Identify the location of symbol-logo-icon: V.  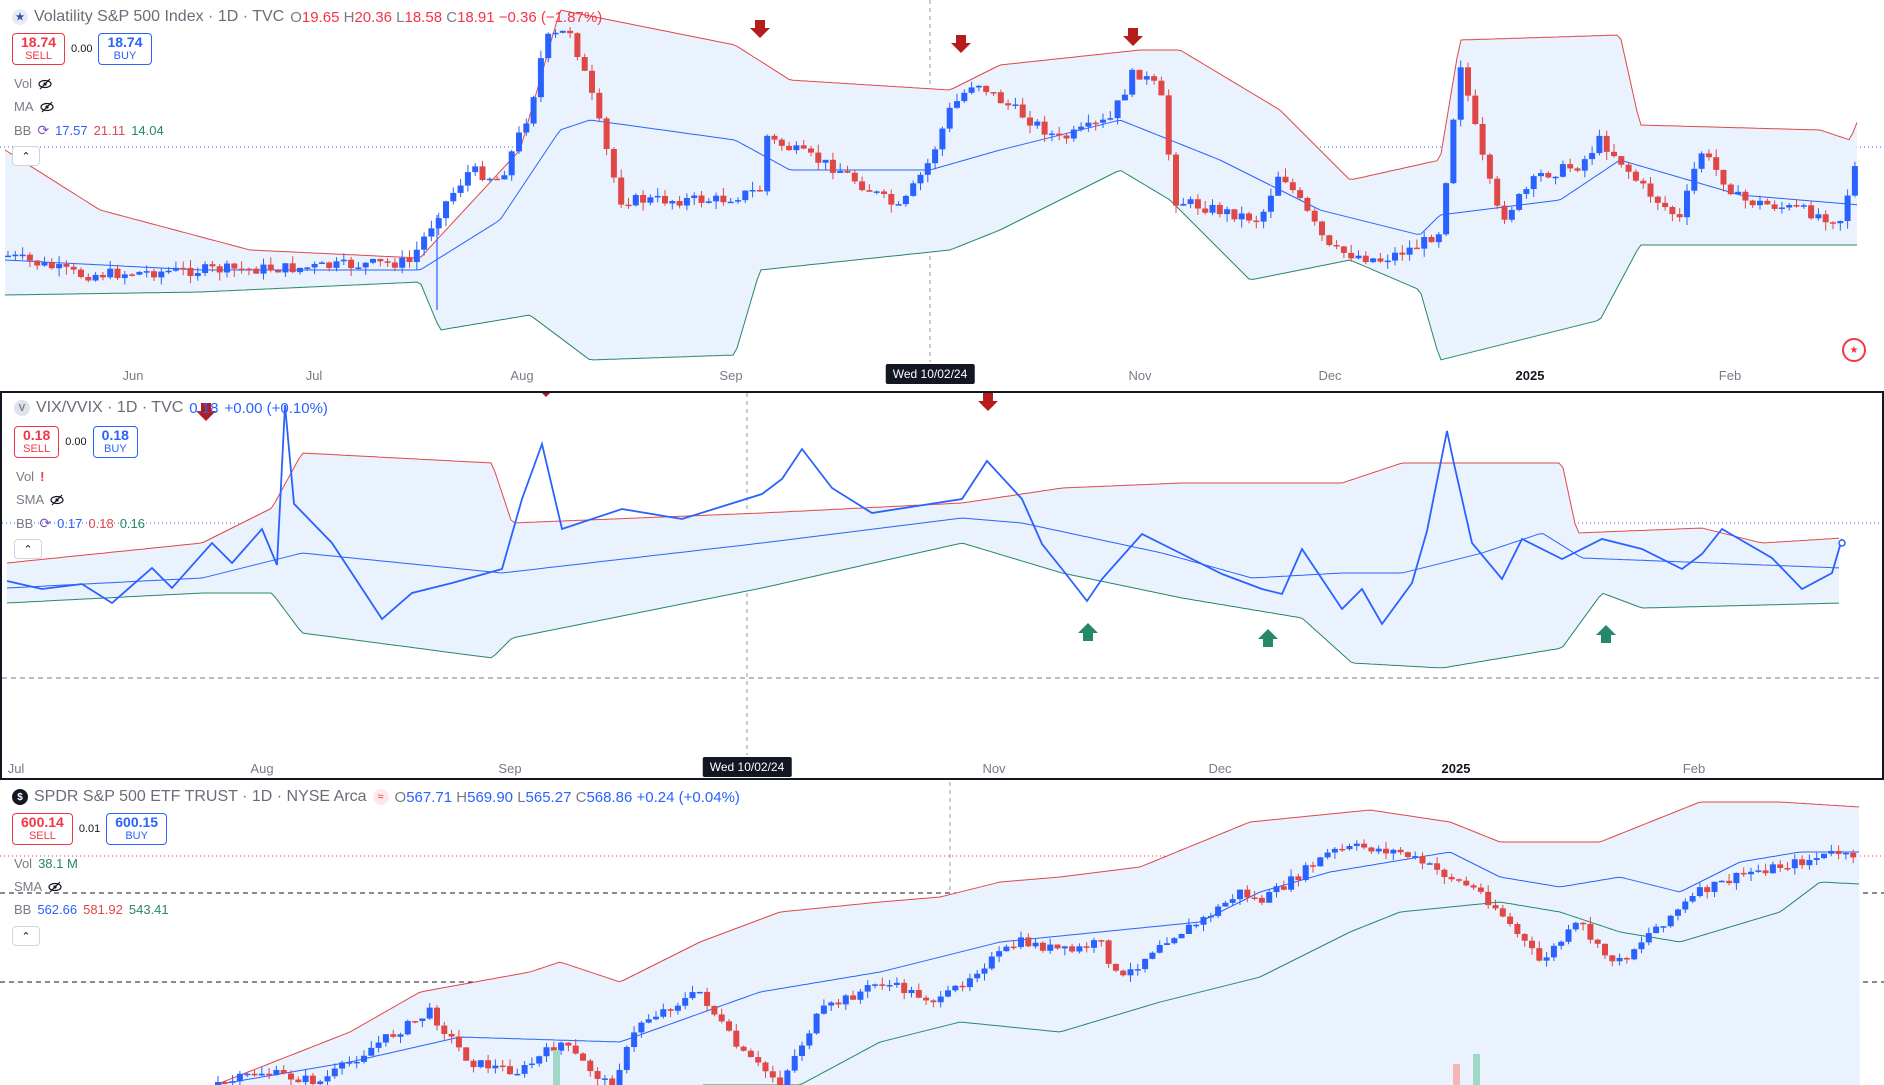
(22, 408).